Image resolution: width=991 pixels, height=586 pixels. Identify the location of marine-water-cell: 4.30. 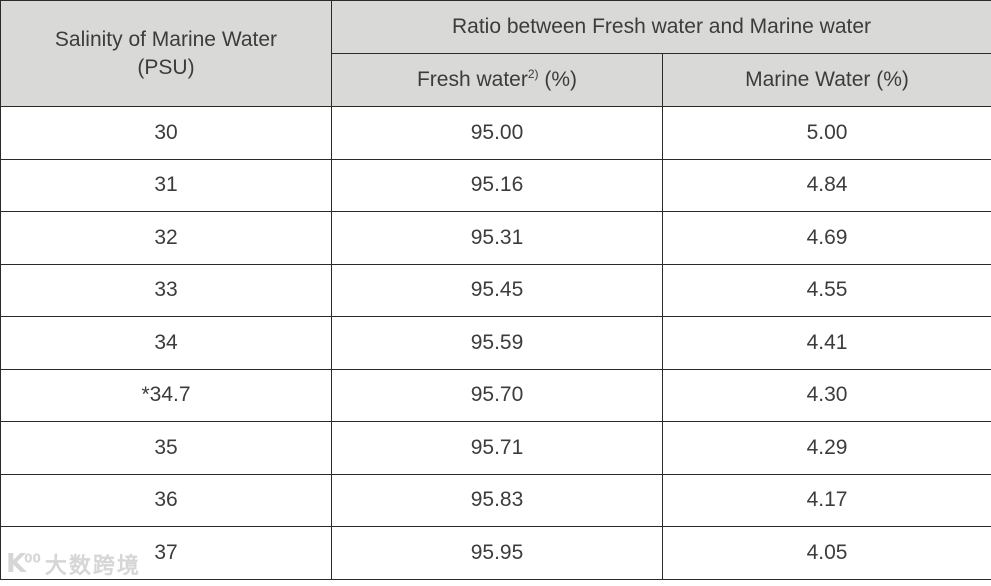
(826, 395).